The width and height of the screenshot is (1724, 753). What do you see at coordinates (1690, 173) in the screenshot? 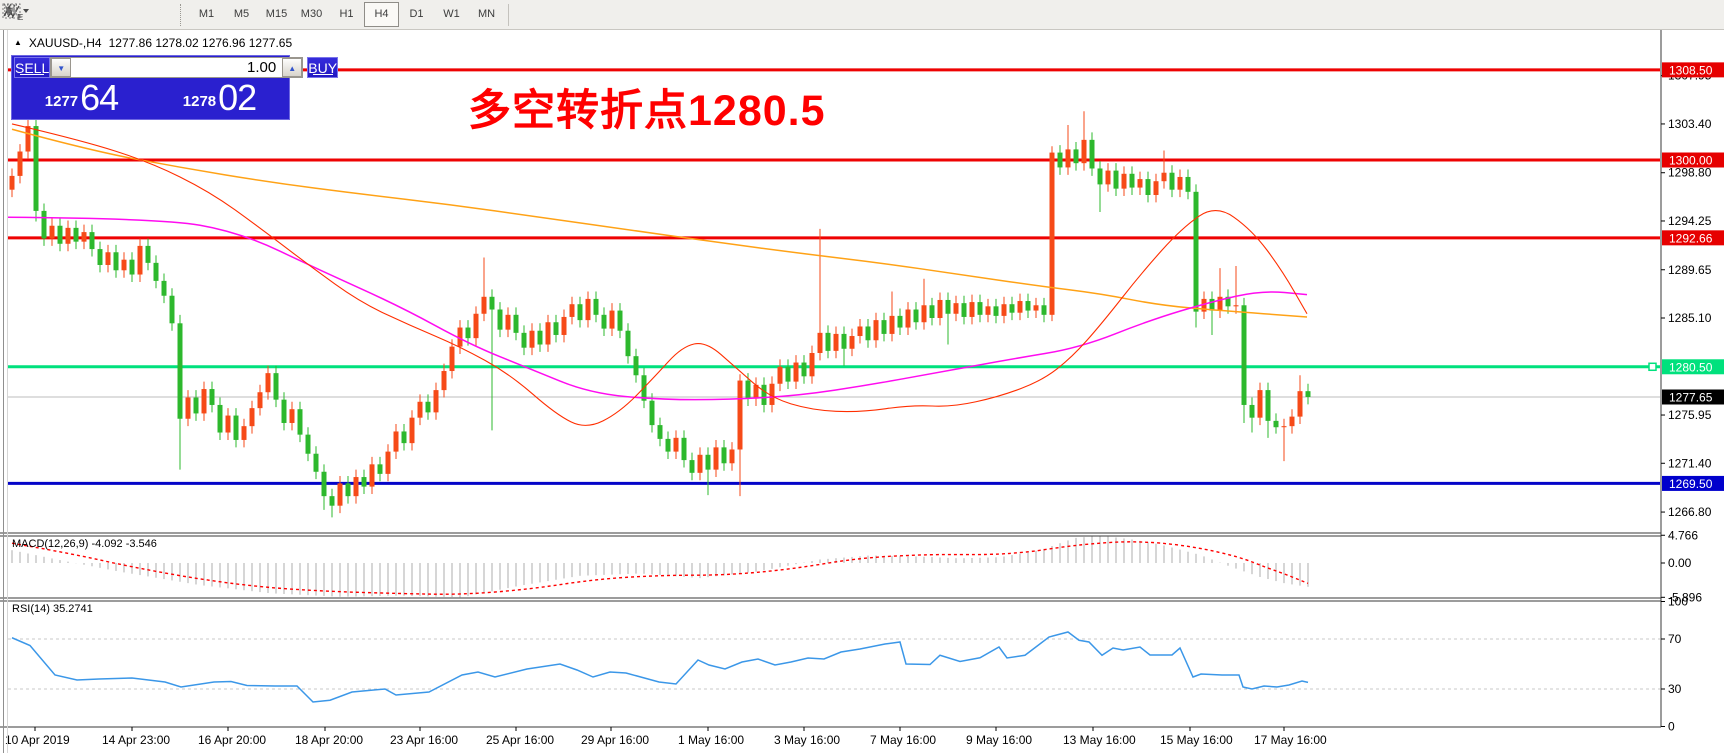
I see `svg-text: 1298.80` at bounding box center [1690, 173].